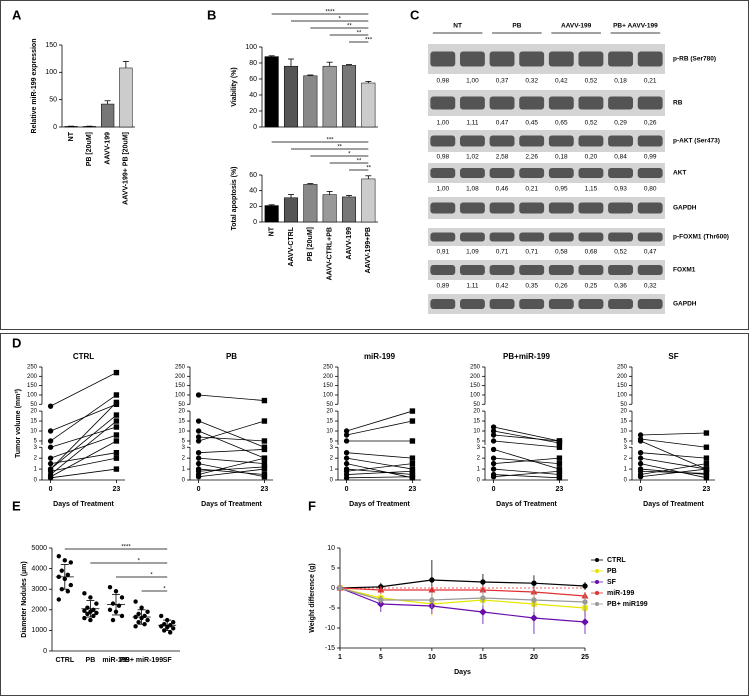 The width and height of the screenshot is (749, 697). What do you see at coordinates (476, 412) in the screenshot?
I see `y-tick-label: 20` at bounding box center [476, 412].